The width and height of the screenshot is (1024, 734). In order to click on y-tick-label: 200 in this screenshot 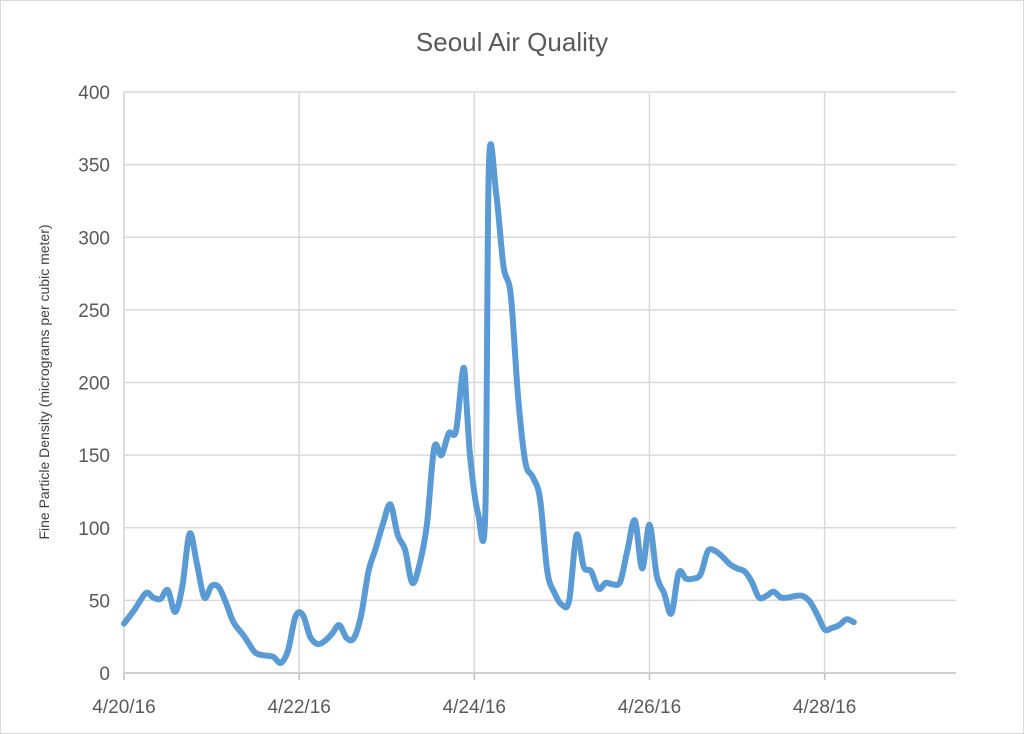, I will do `click(94, 384)`.